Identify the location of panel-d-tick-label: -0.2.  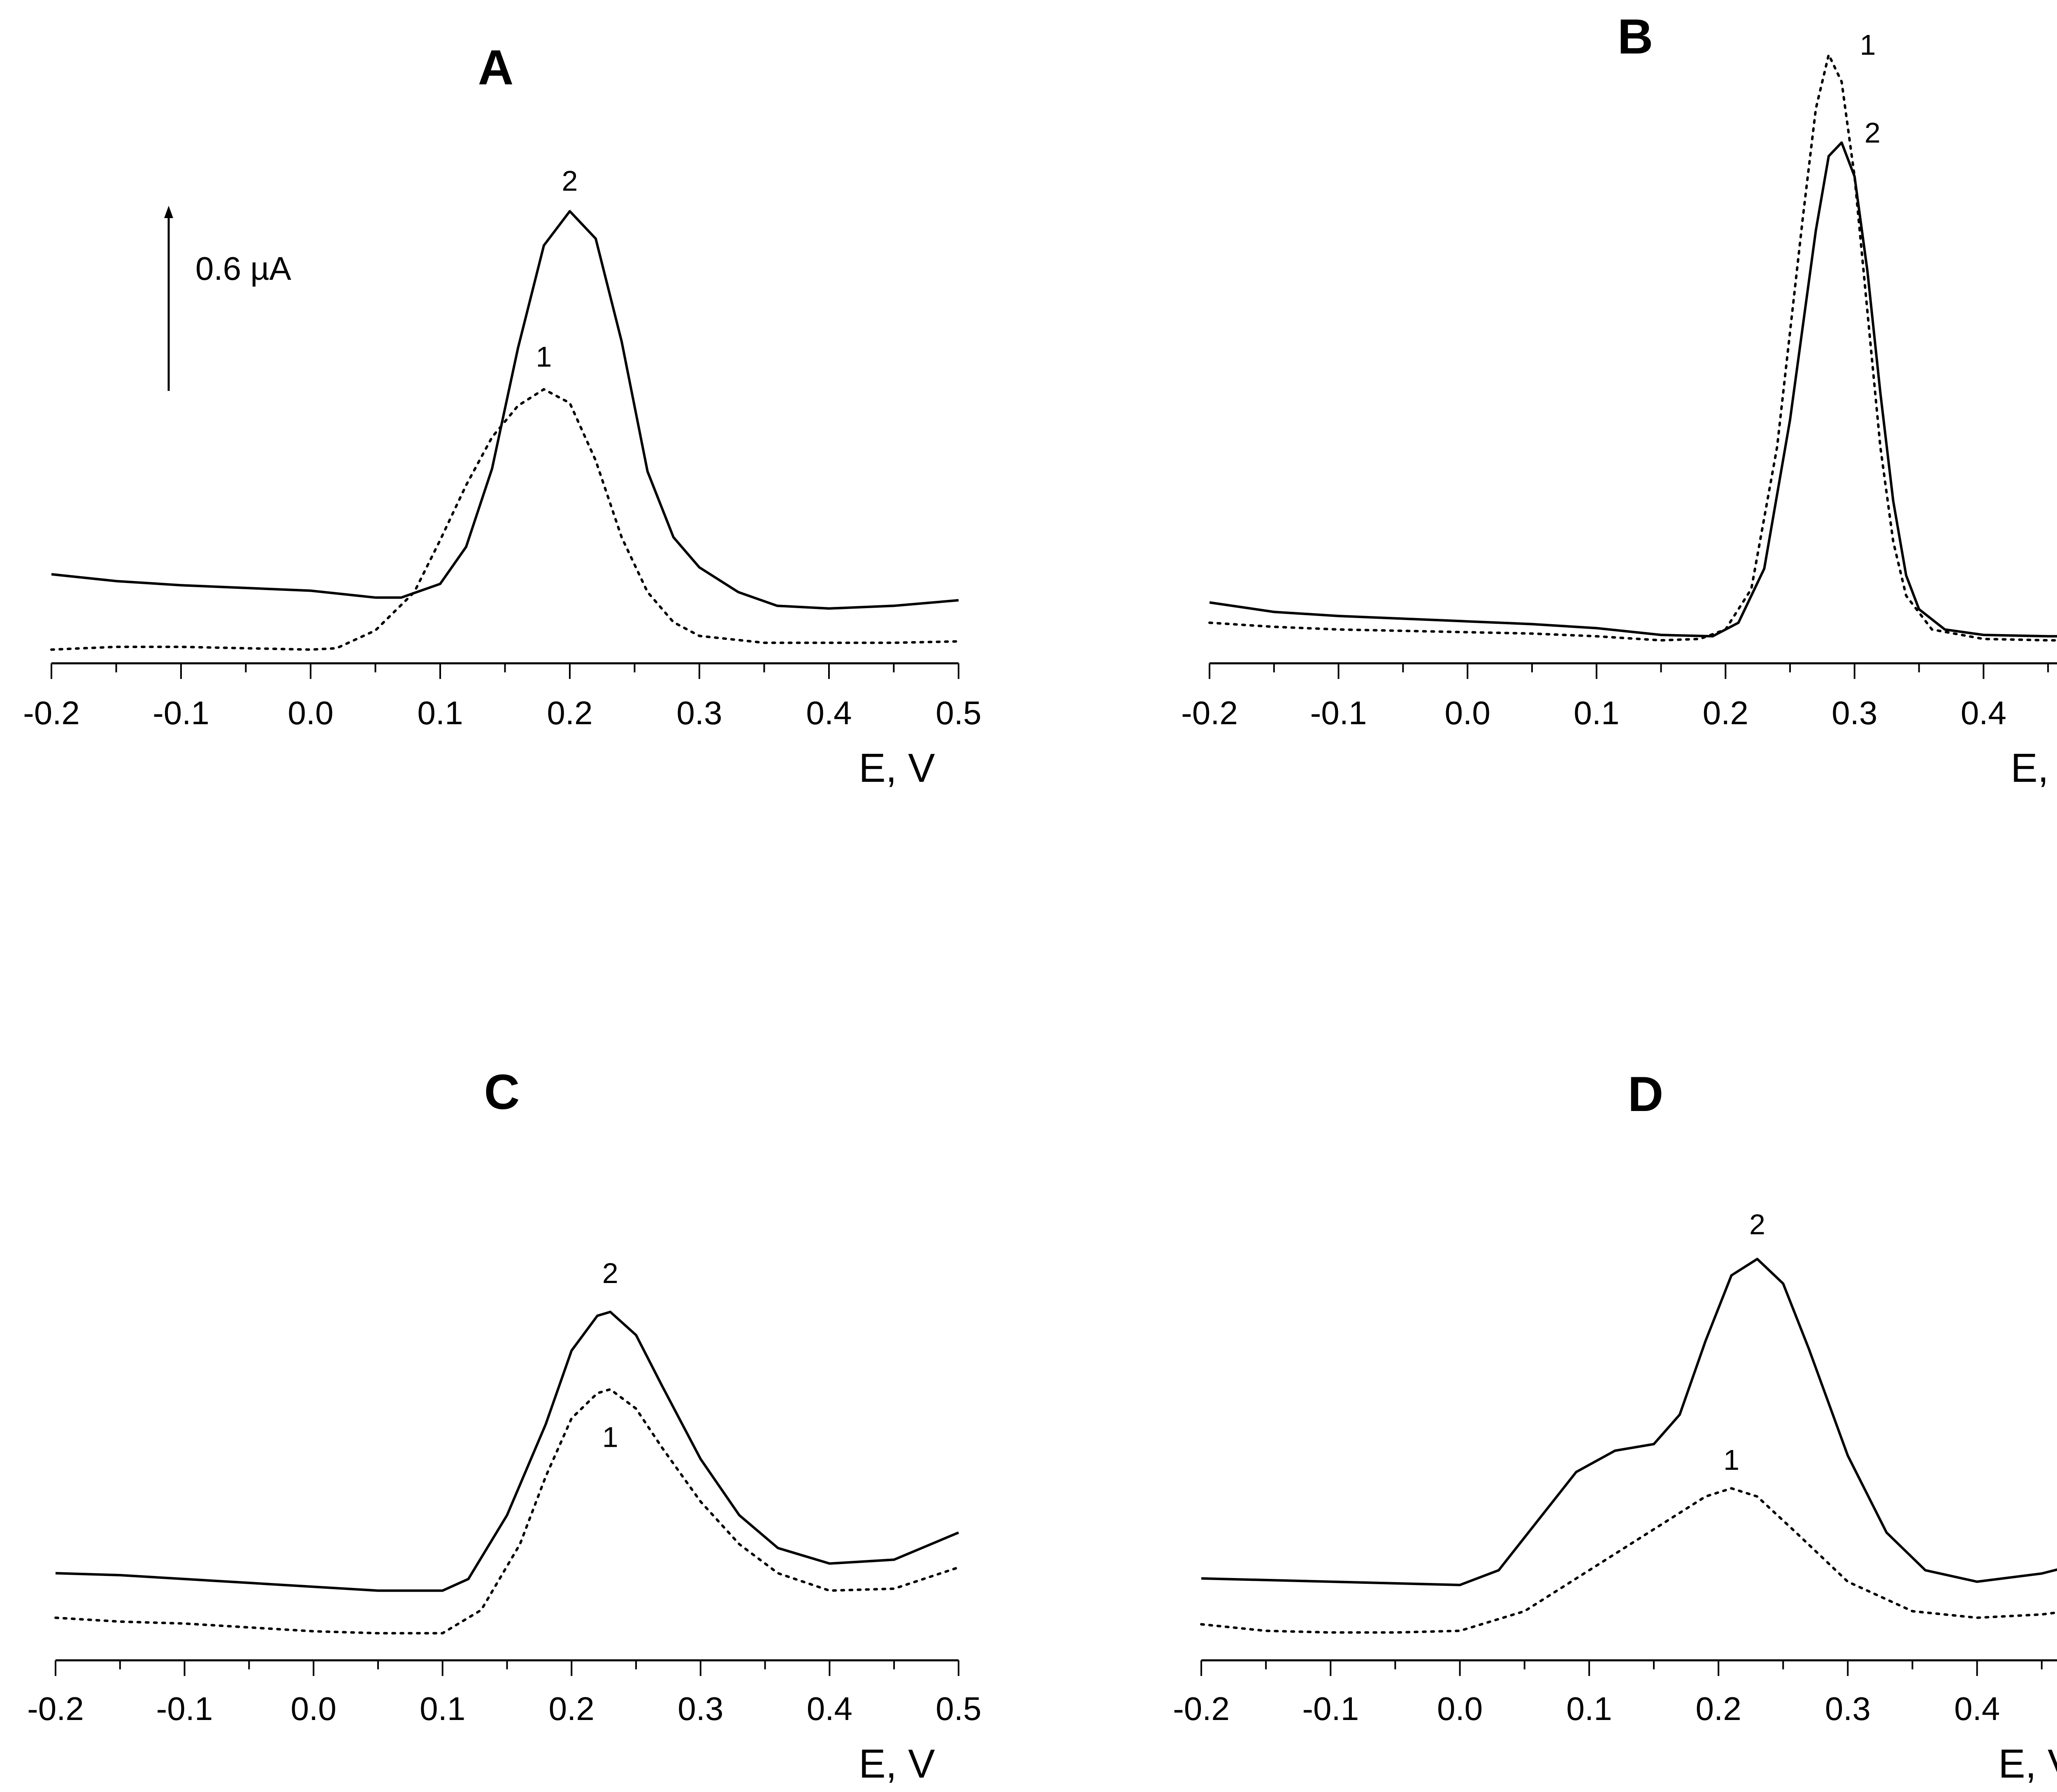
(1201, 1708).